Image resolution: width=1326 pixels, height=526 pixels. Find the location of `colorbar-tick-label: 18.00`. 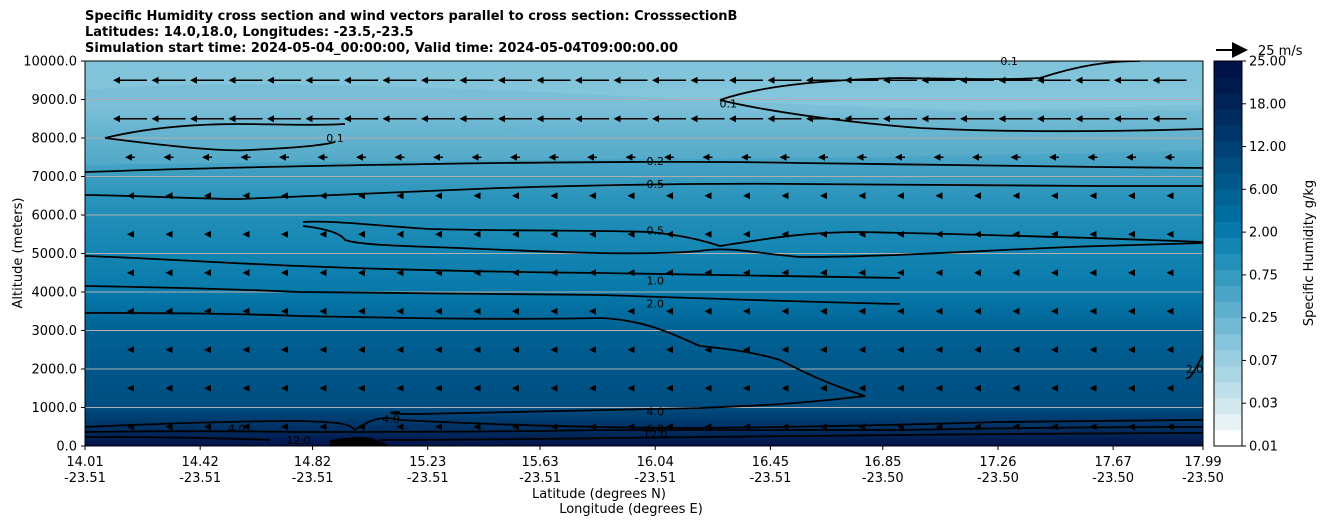

colorbar-tick-label: 18.00 is located at coordinates (1267, 104).